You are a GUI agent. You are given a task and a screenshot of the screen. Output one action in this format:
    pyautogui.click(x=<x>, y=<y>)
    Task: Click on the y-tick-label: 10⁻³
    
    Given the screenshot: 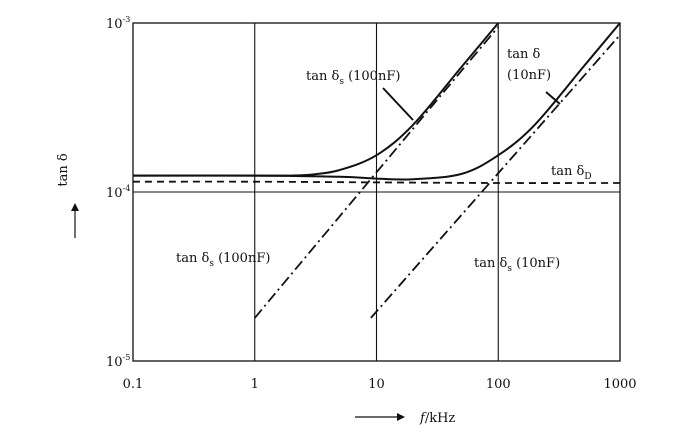 What is the action you would take?
    pyautogui.click(x=118, y=23)
    